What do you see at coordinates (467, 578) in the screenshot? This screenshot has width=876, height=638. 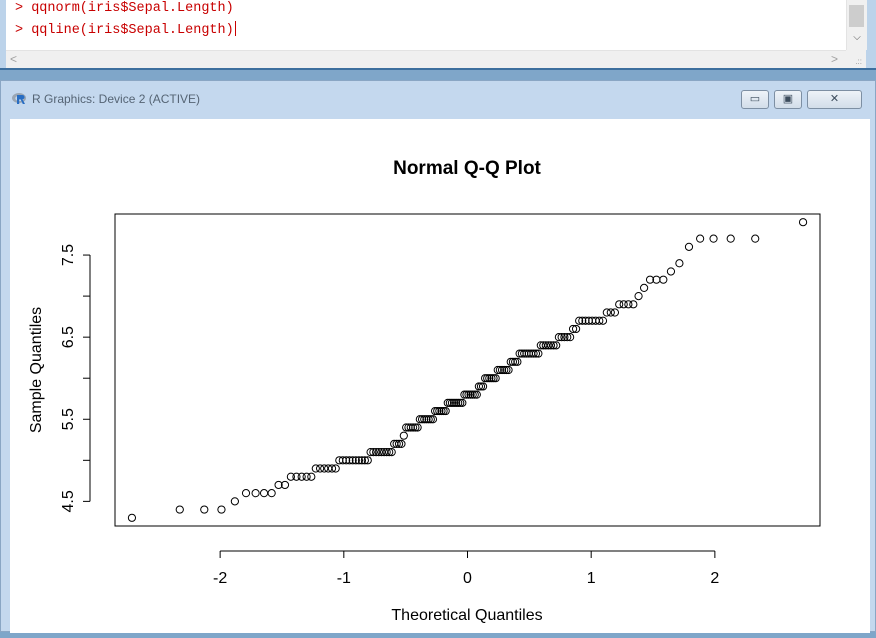 I see `x-tick-label: 0` at bounding box center [467, 578].